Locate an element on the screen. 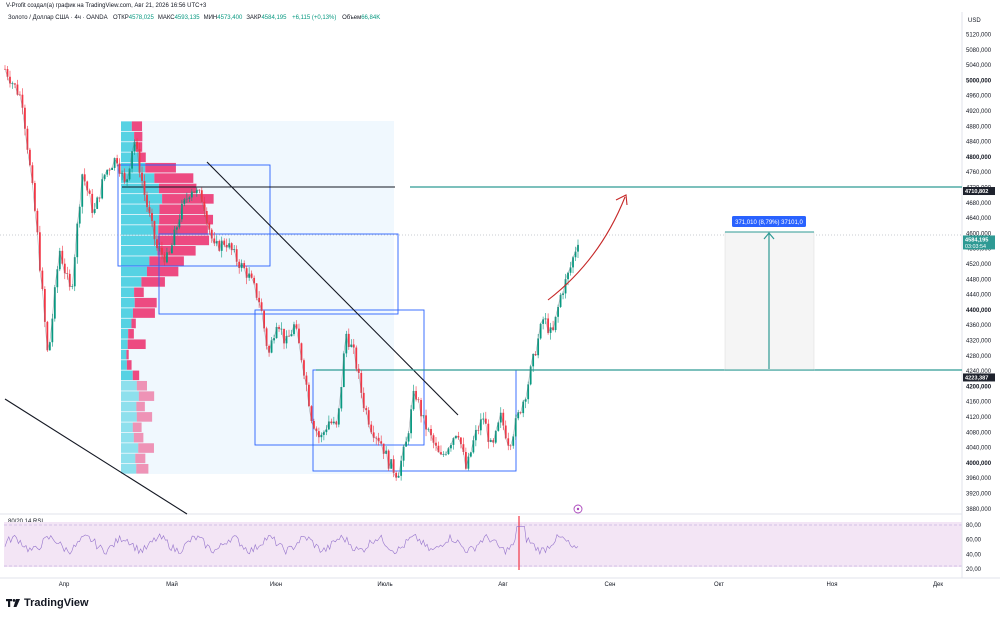 The width and height of the screenshot is (1000, 619). symbol-name: Золото / Доллар США · 4ч · OANDA is located at coordinates (58, 18).